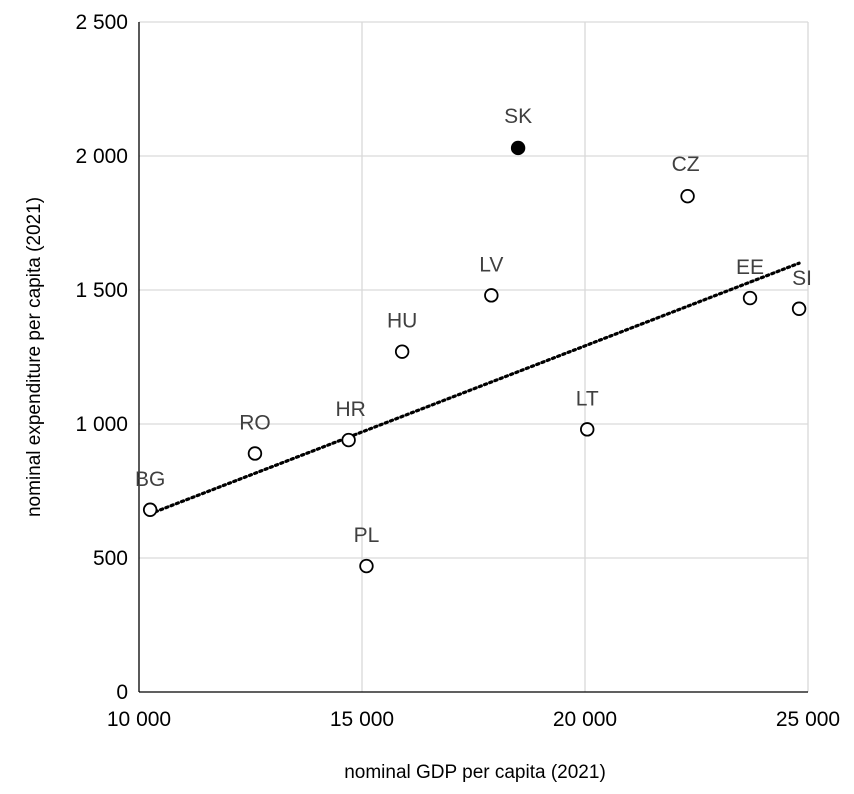 This screenshot has width=854, height=794. Describe the element at coordinates (139, 719) in the screenshot. I see `x-tick-label: 10 000` at that location.